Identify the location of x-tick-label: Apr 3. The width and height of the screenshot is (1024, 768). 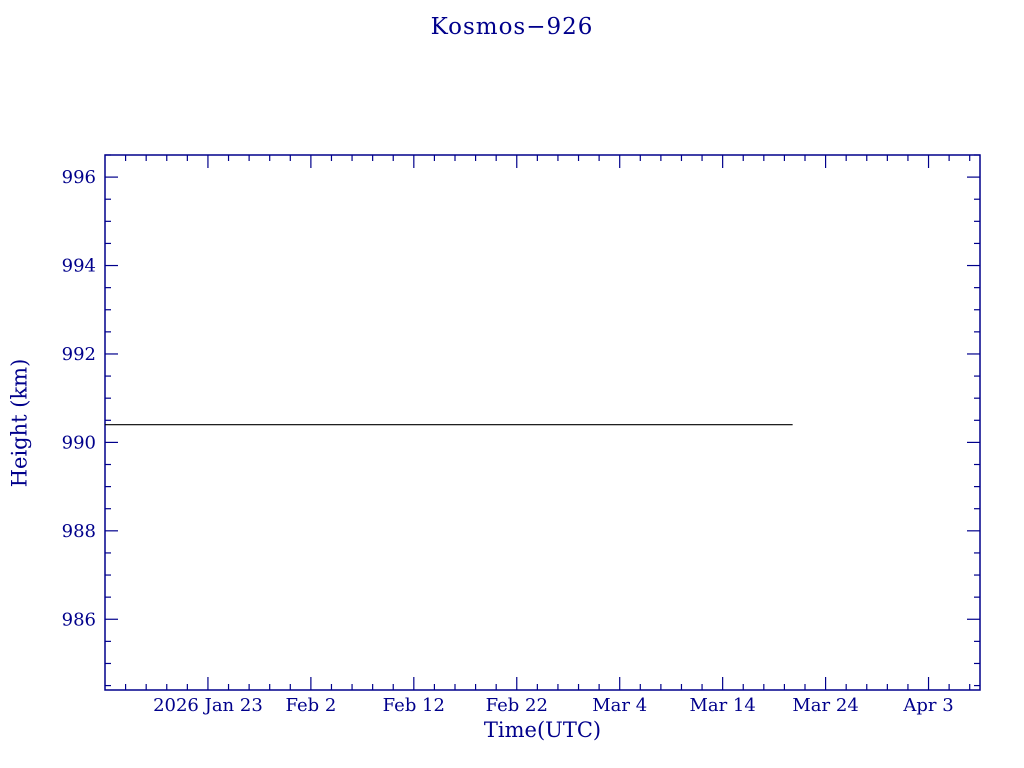
(927, 705).